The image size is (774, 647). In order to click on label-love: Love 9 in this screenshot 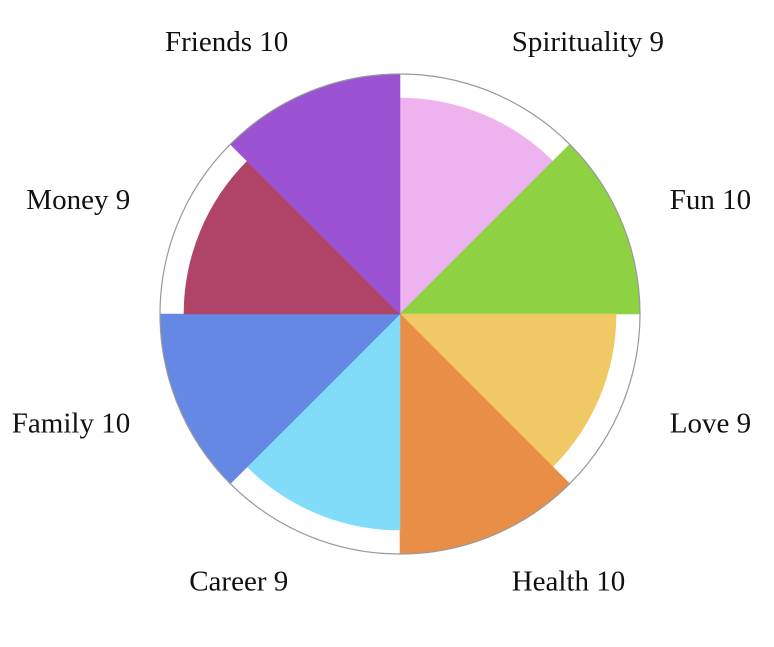, I will do `click(710, 423)`.